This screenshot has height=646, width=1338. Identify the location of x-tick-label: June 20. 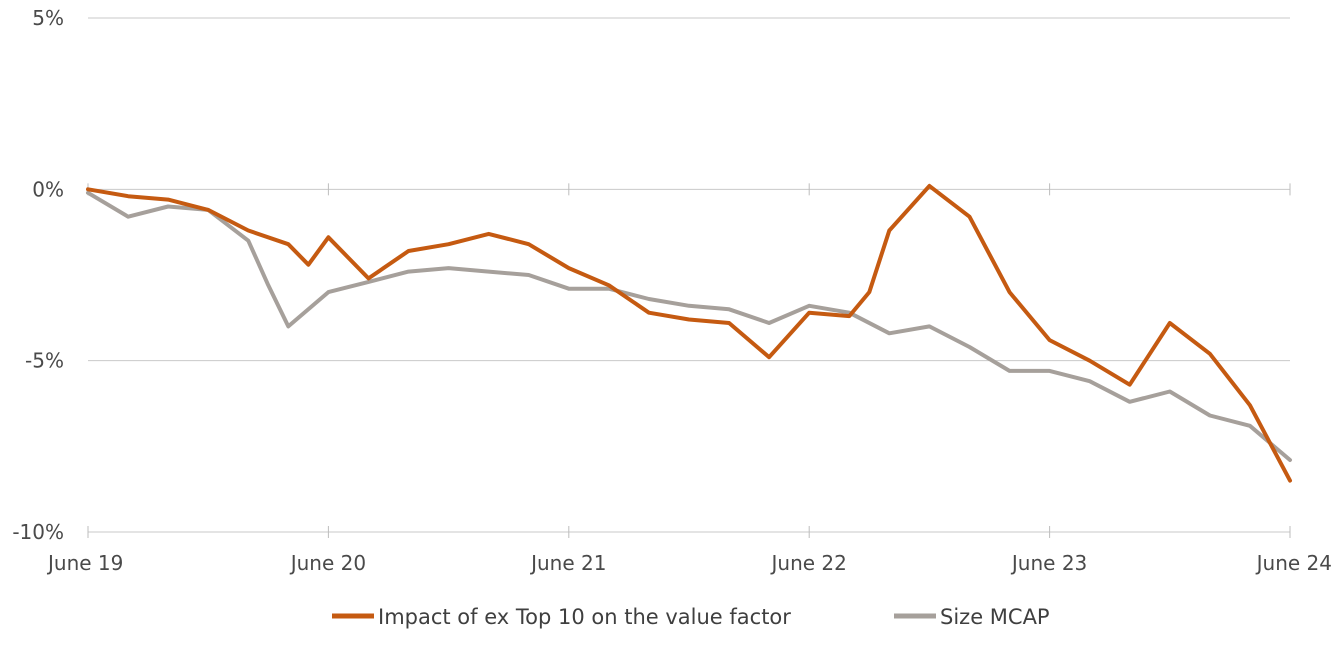
(327, 563).